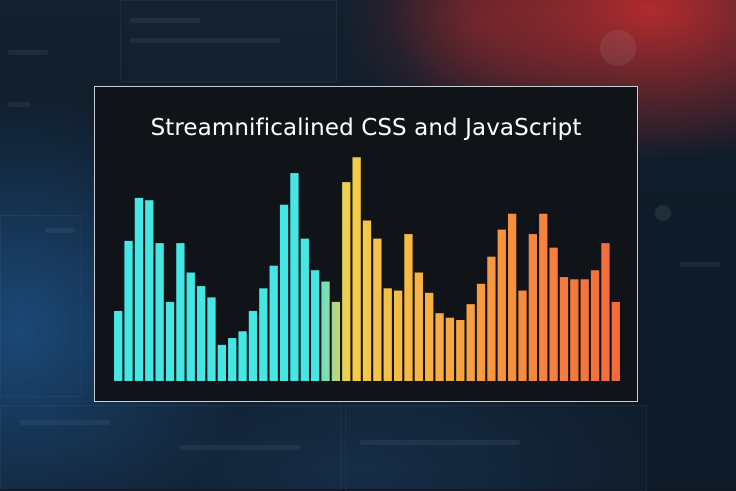  I want to click on chart-title: Streamnificalined CSS and JavaScript, so click(366, 128).